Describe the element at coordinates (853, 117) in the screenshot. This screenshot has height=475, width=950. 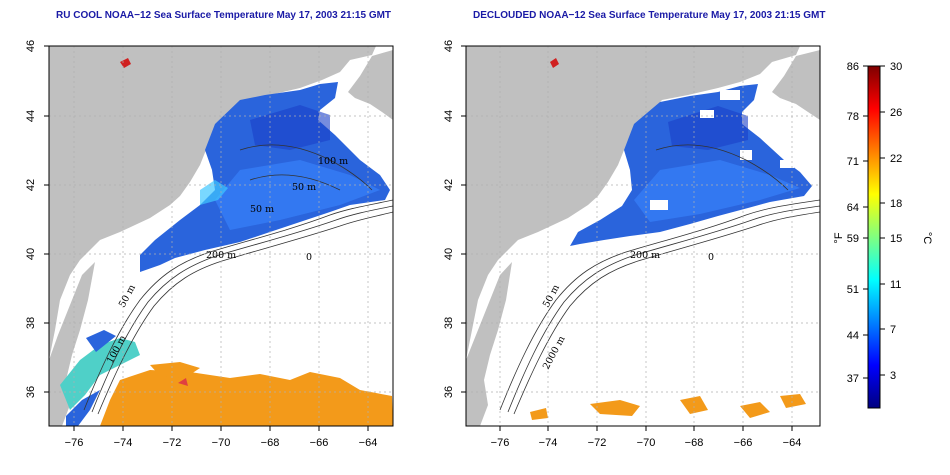
I see `fahrenheit-tick: 78` at that location.